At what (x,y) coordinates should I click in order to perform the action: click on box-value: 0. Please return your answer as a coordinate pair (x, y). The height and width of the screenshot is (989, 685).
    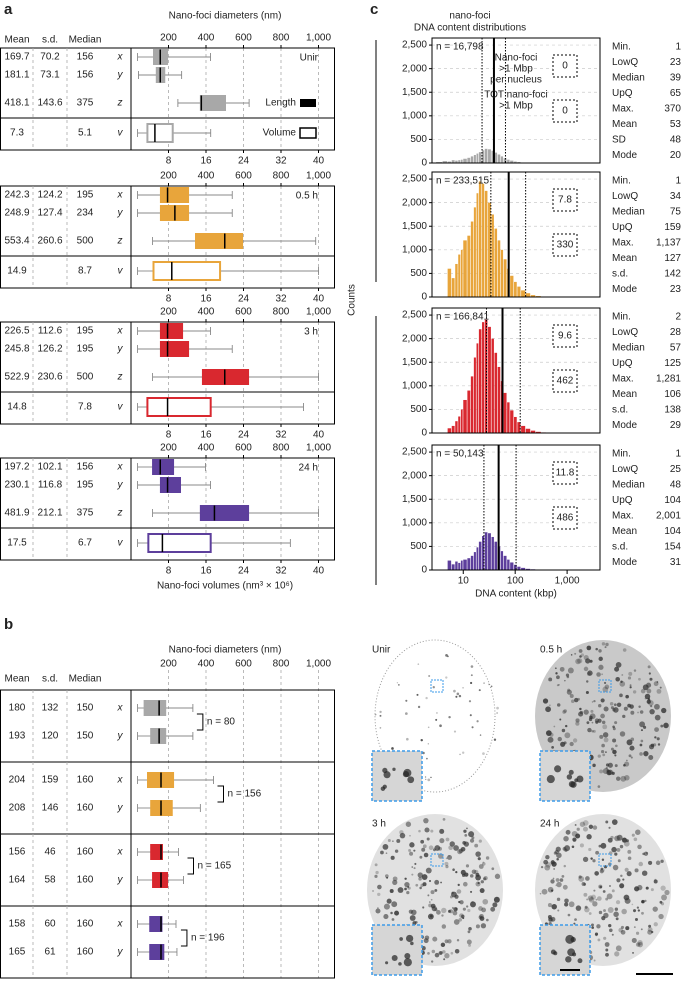
    Looking at the image, I should click on (565, 111).